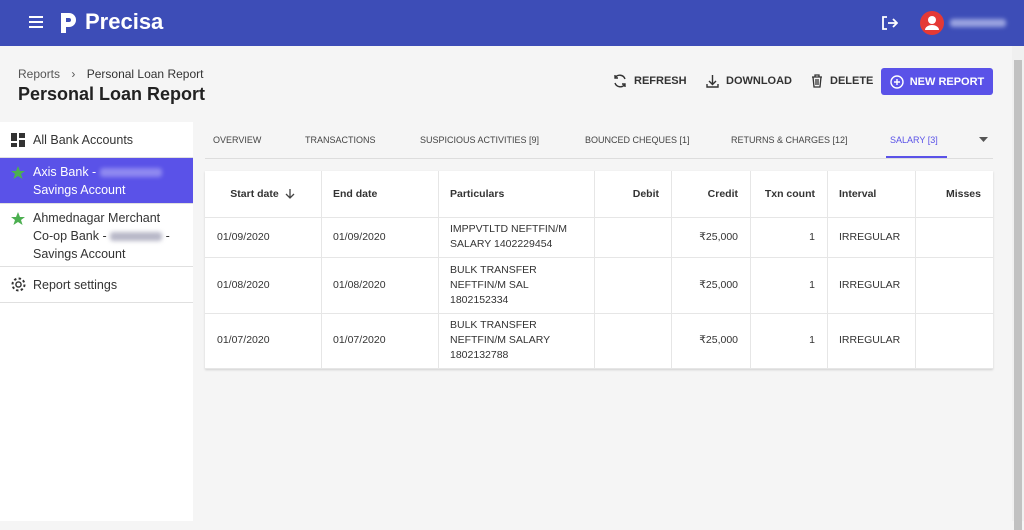 This screenshot has height=530, width=1024. What do you see at coordinates (39, 74) in the screenshot?
I see `breadcrumb-link: Reports` at bounding box center [39, 74].